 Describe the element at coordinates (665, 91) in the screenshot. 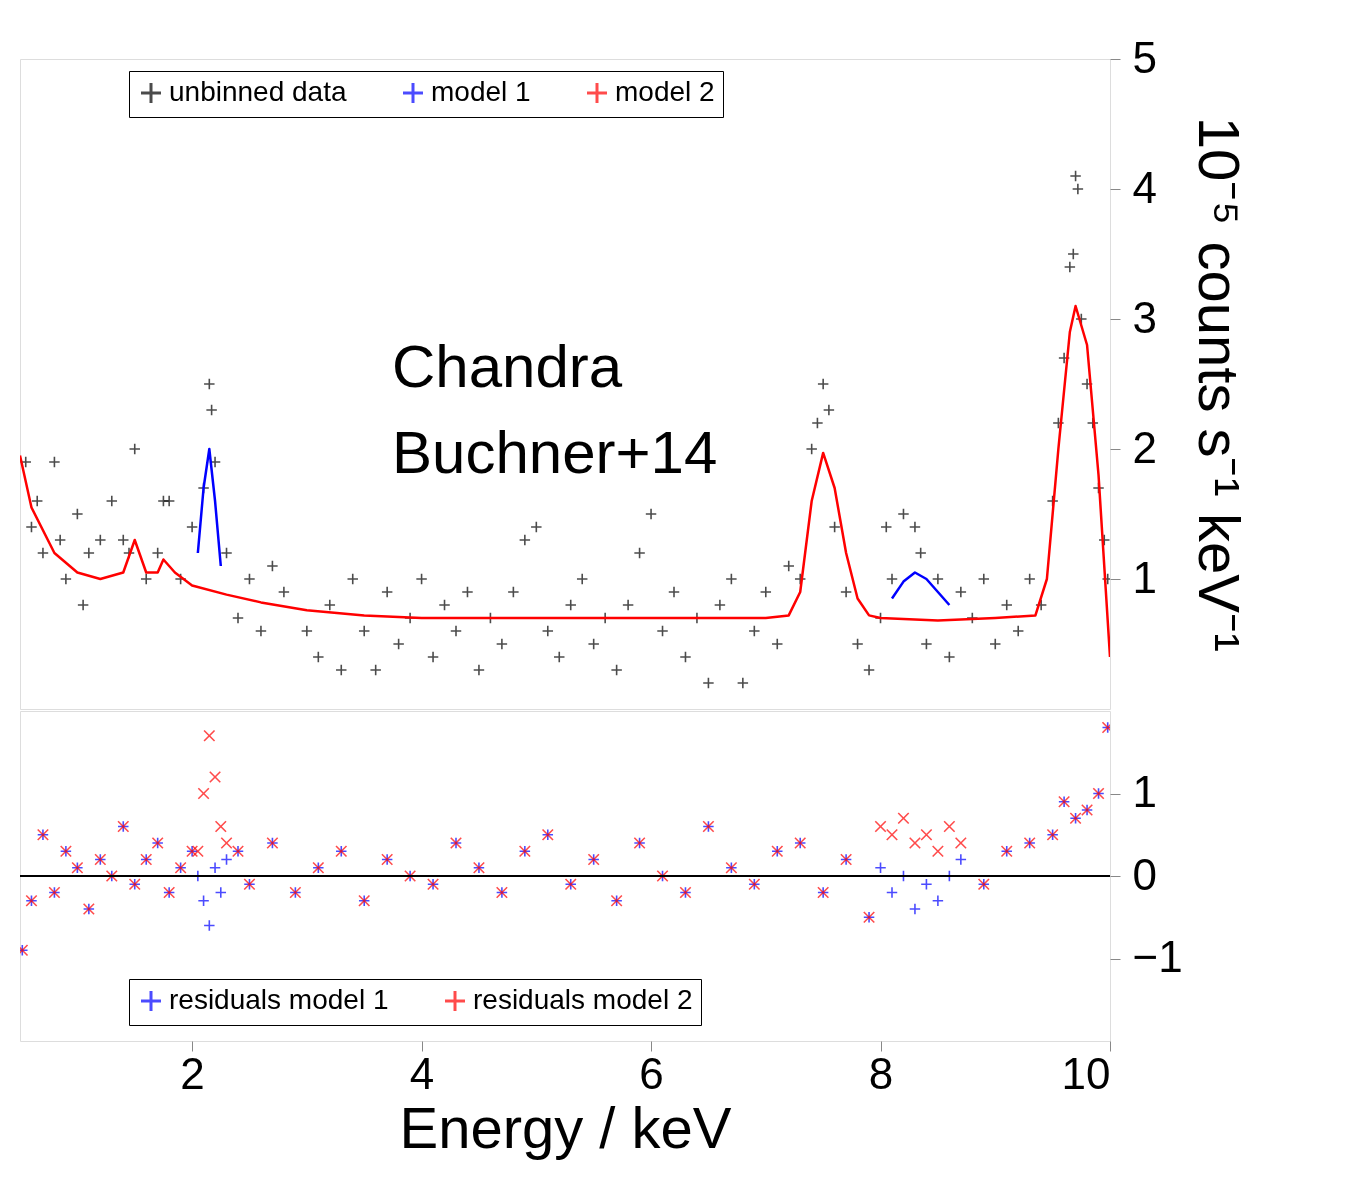

I see `legend-label: model 2` at that location.